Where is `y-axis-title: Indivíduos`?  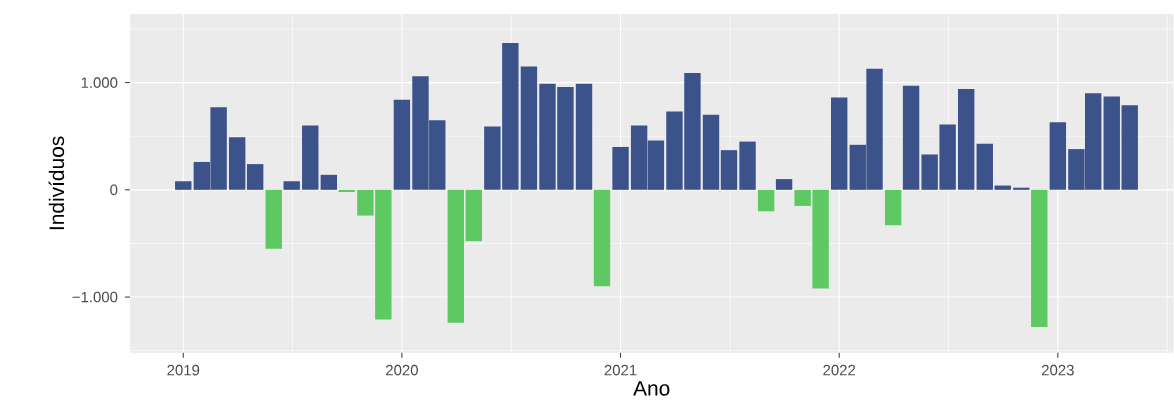
y-axis-title: Indivíduos is located at coordinates (56, 183).